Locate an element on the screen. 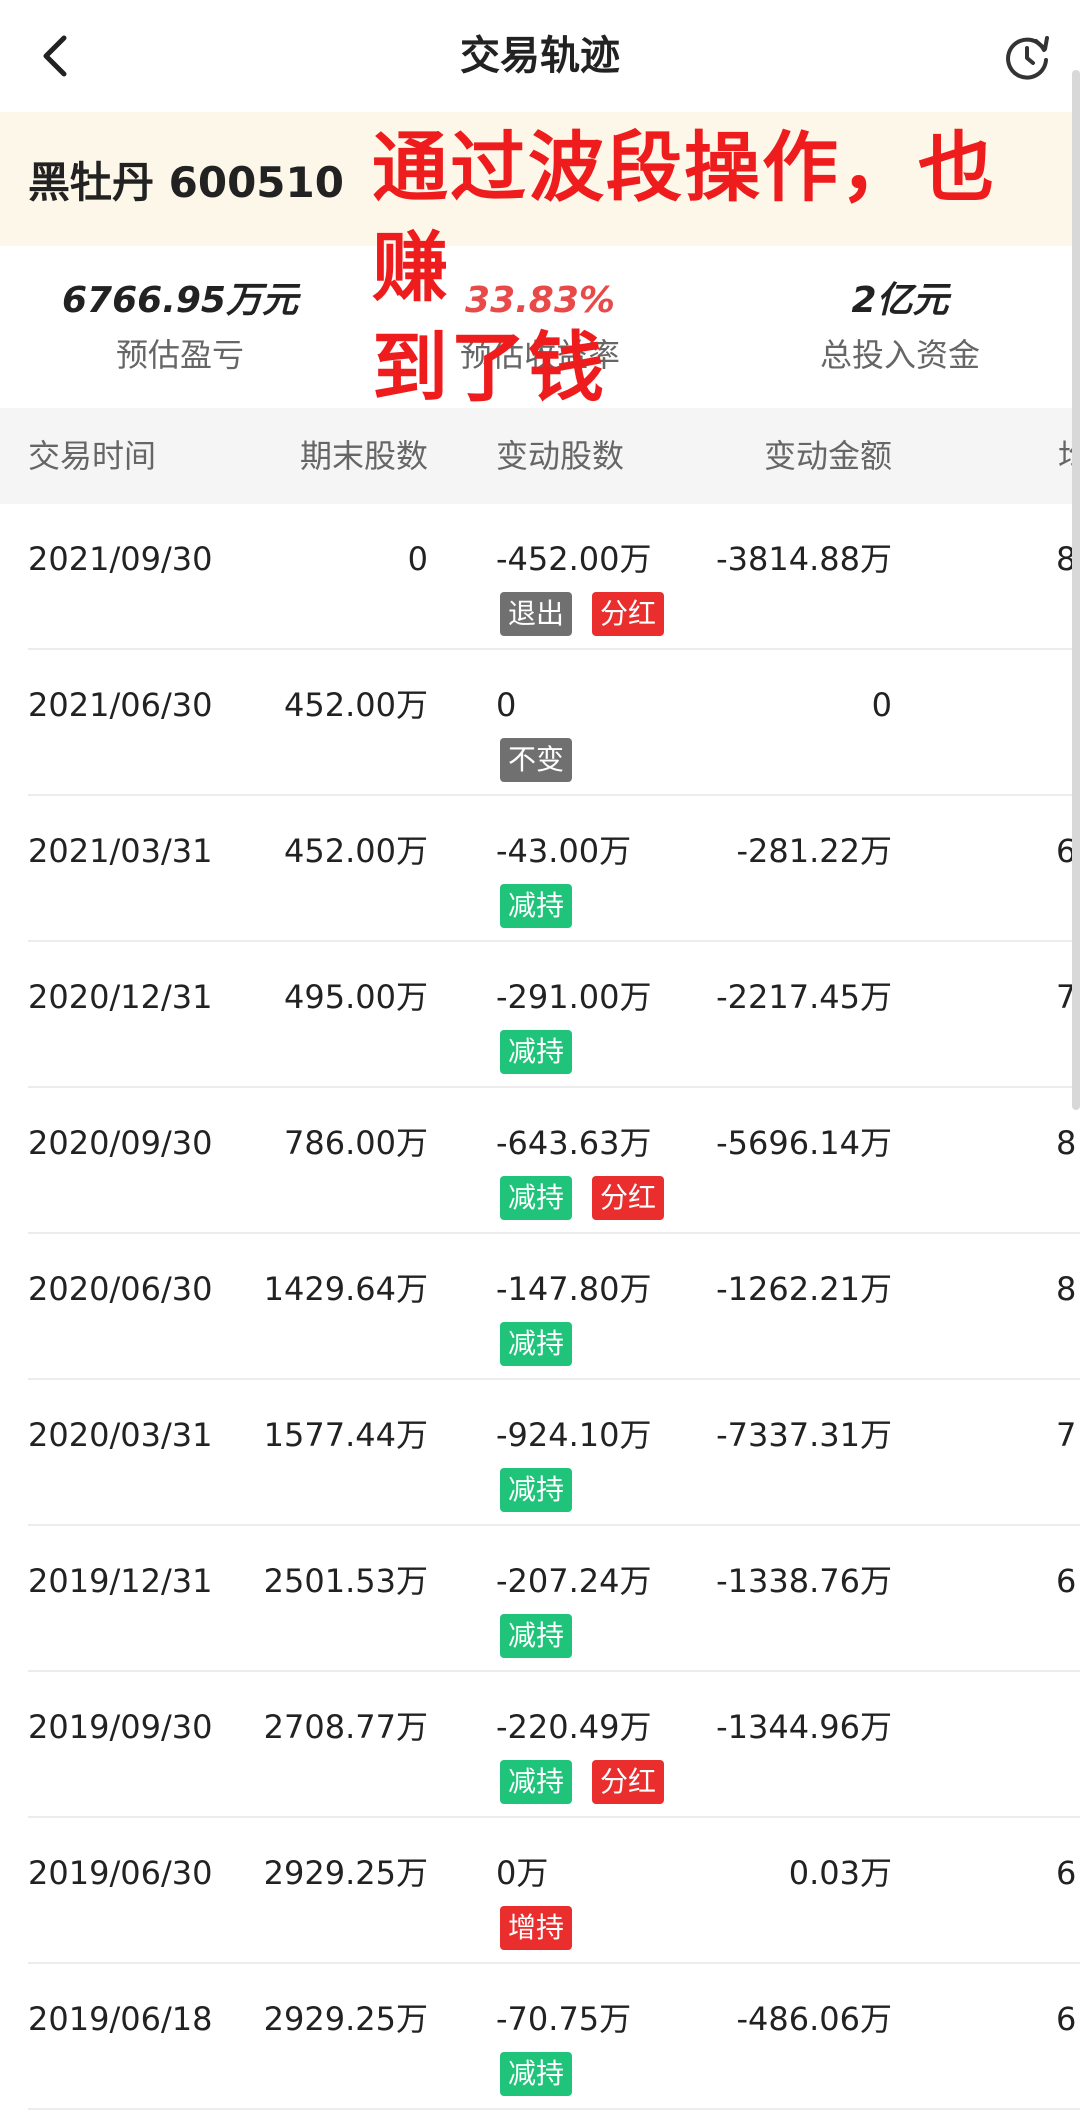  summary-return-label: 预估收益率 is located at coordinates (539, 355).